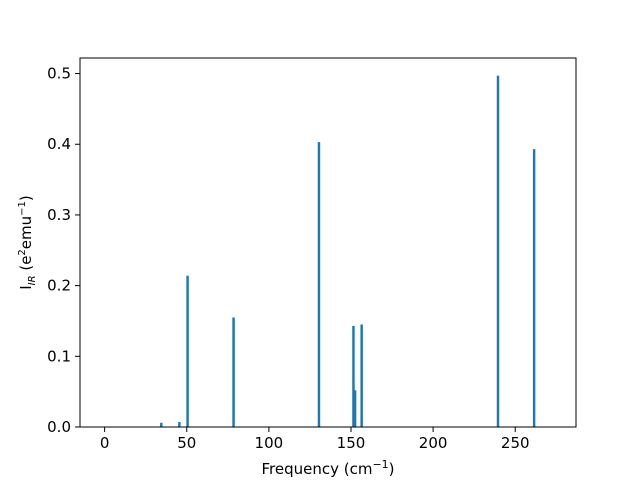  What do you see at coordinates (59, 215) in the screenshot?
I see `y-tick-label: 0.3` at bounding box center [59, 215].